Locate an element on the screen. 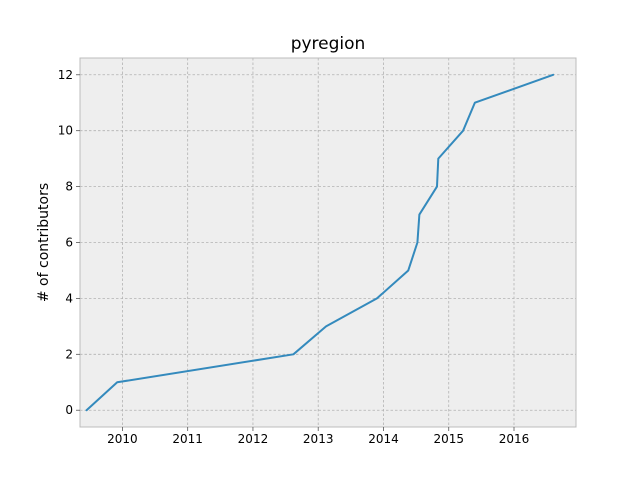 Image resolution: width=640 pixels, height=480 pixels. y-tick-label: 12 is located at coordinates (65, 75).